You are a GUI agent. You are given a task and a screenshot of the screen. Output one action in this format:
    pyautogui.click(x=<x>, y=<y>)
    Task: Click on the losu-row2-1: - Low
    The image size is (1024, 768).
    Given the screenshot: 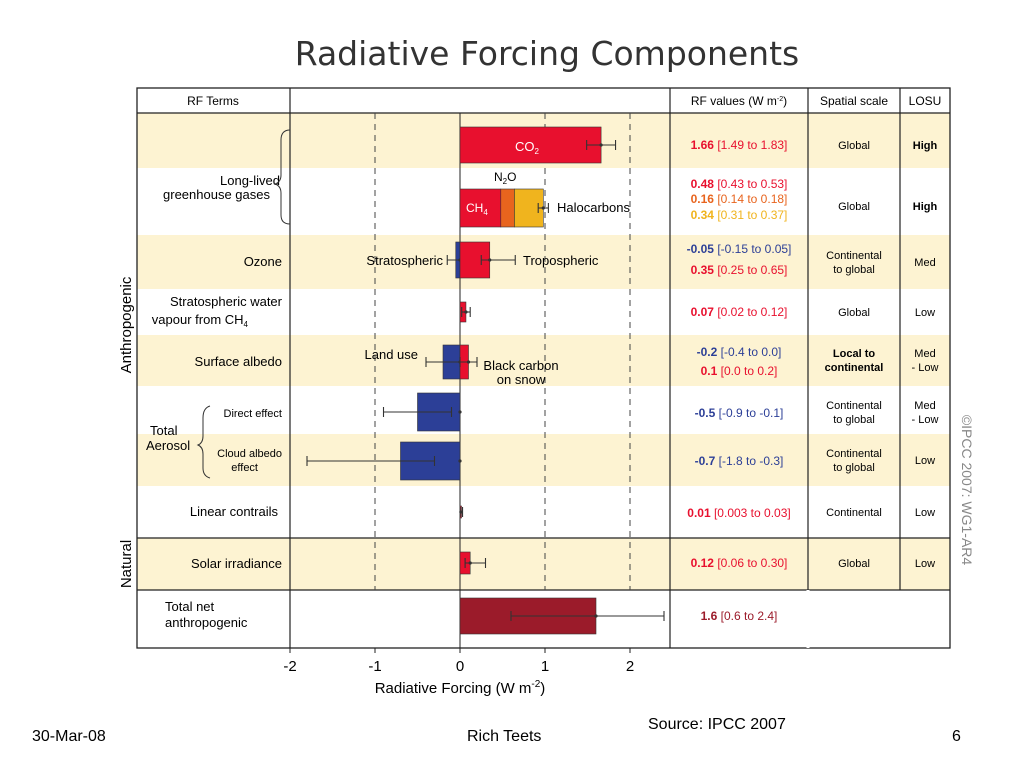 What is the action you would take?
    pyautogui.click(x=925, y=368)
    